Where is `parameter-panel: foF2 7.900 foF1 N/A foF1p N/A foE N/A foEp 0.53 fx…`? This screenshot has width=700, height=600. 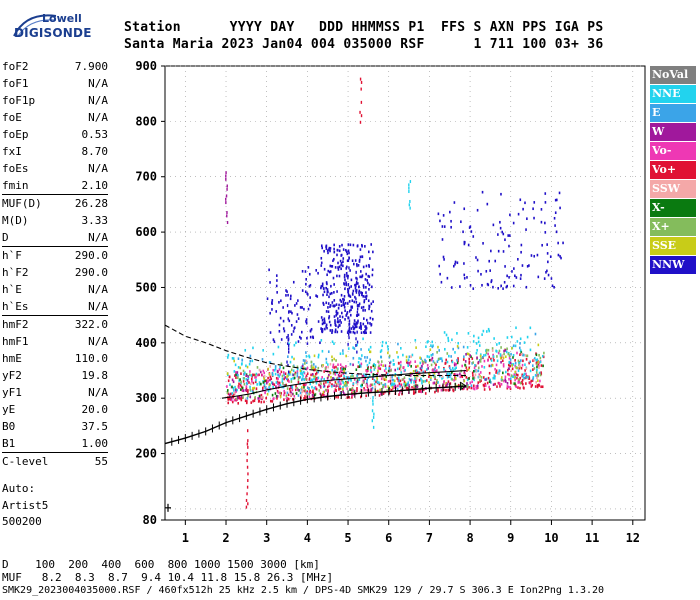 parameter-panel: foF2 7.900 foF1 N/A foF1p N/A foE N/A foEp 0.53 fx… is located at coordinates (55, 264).